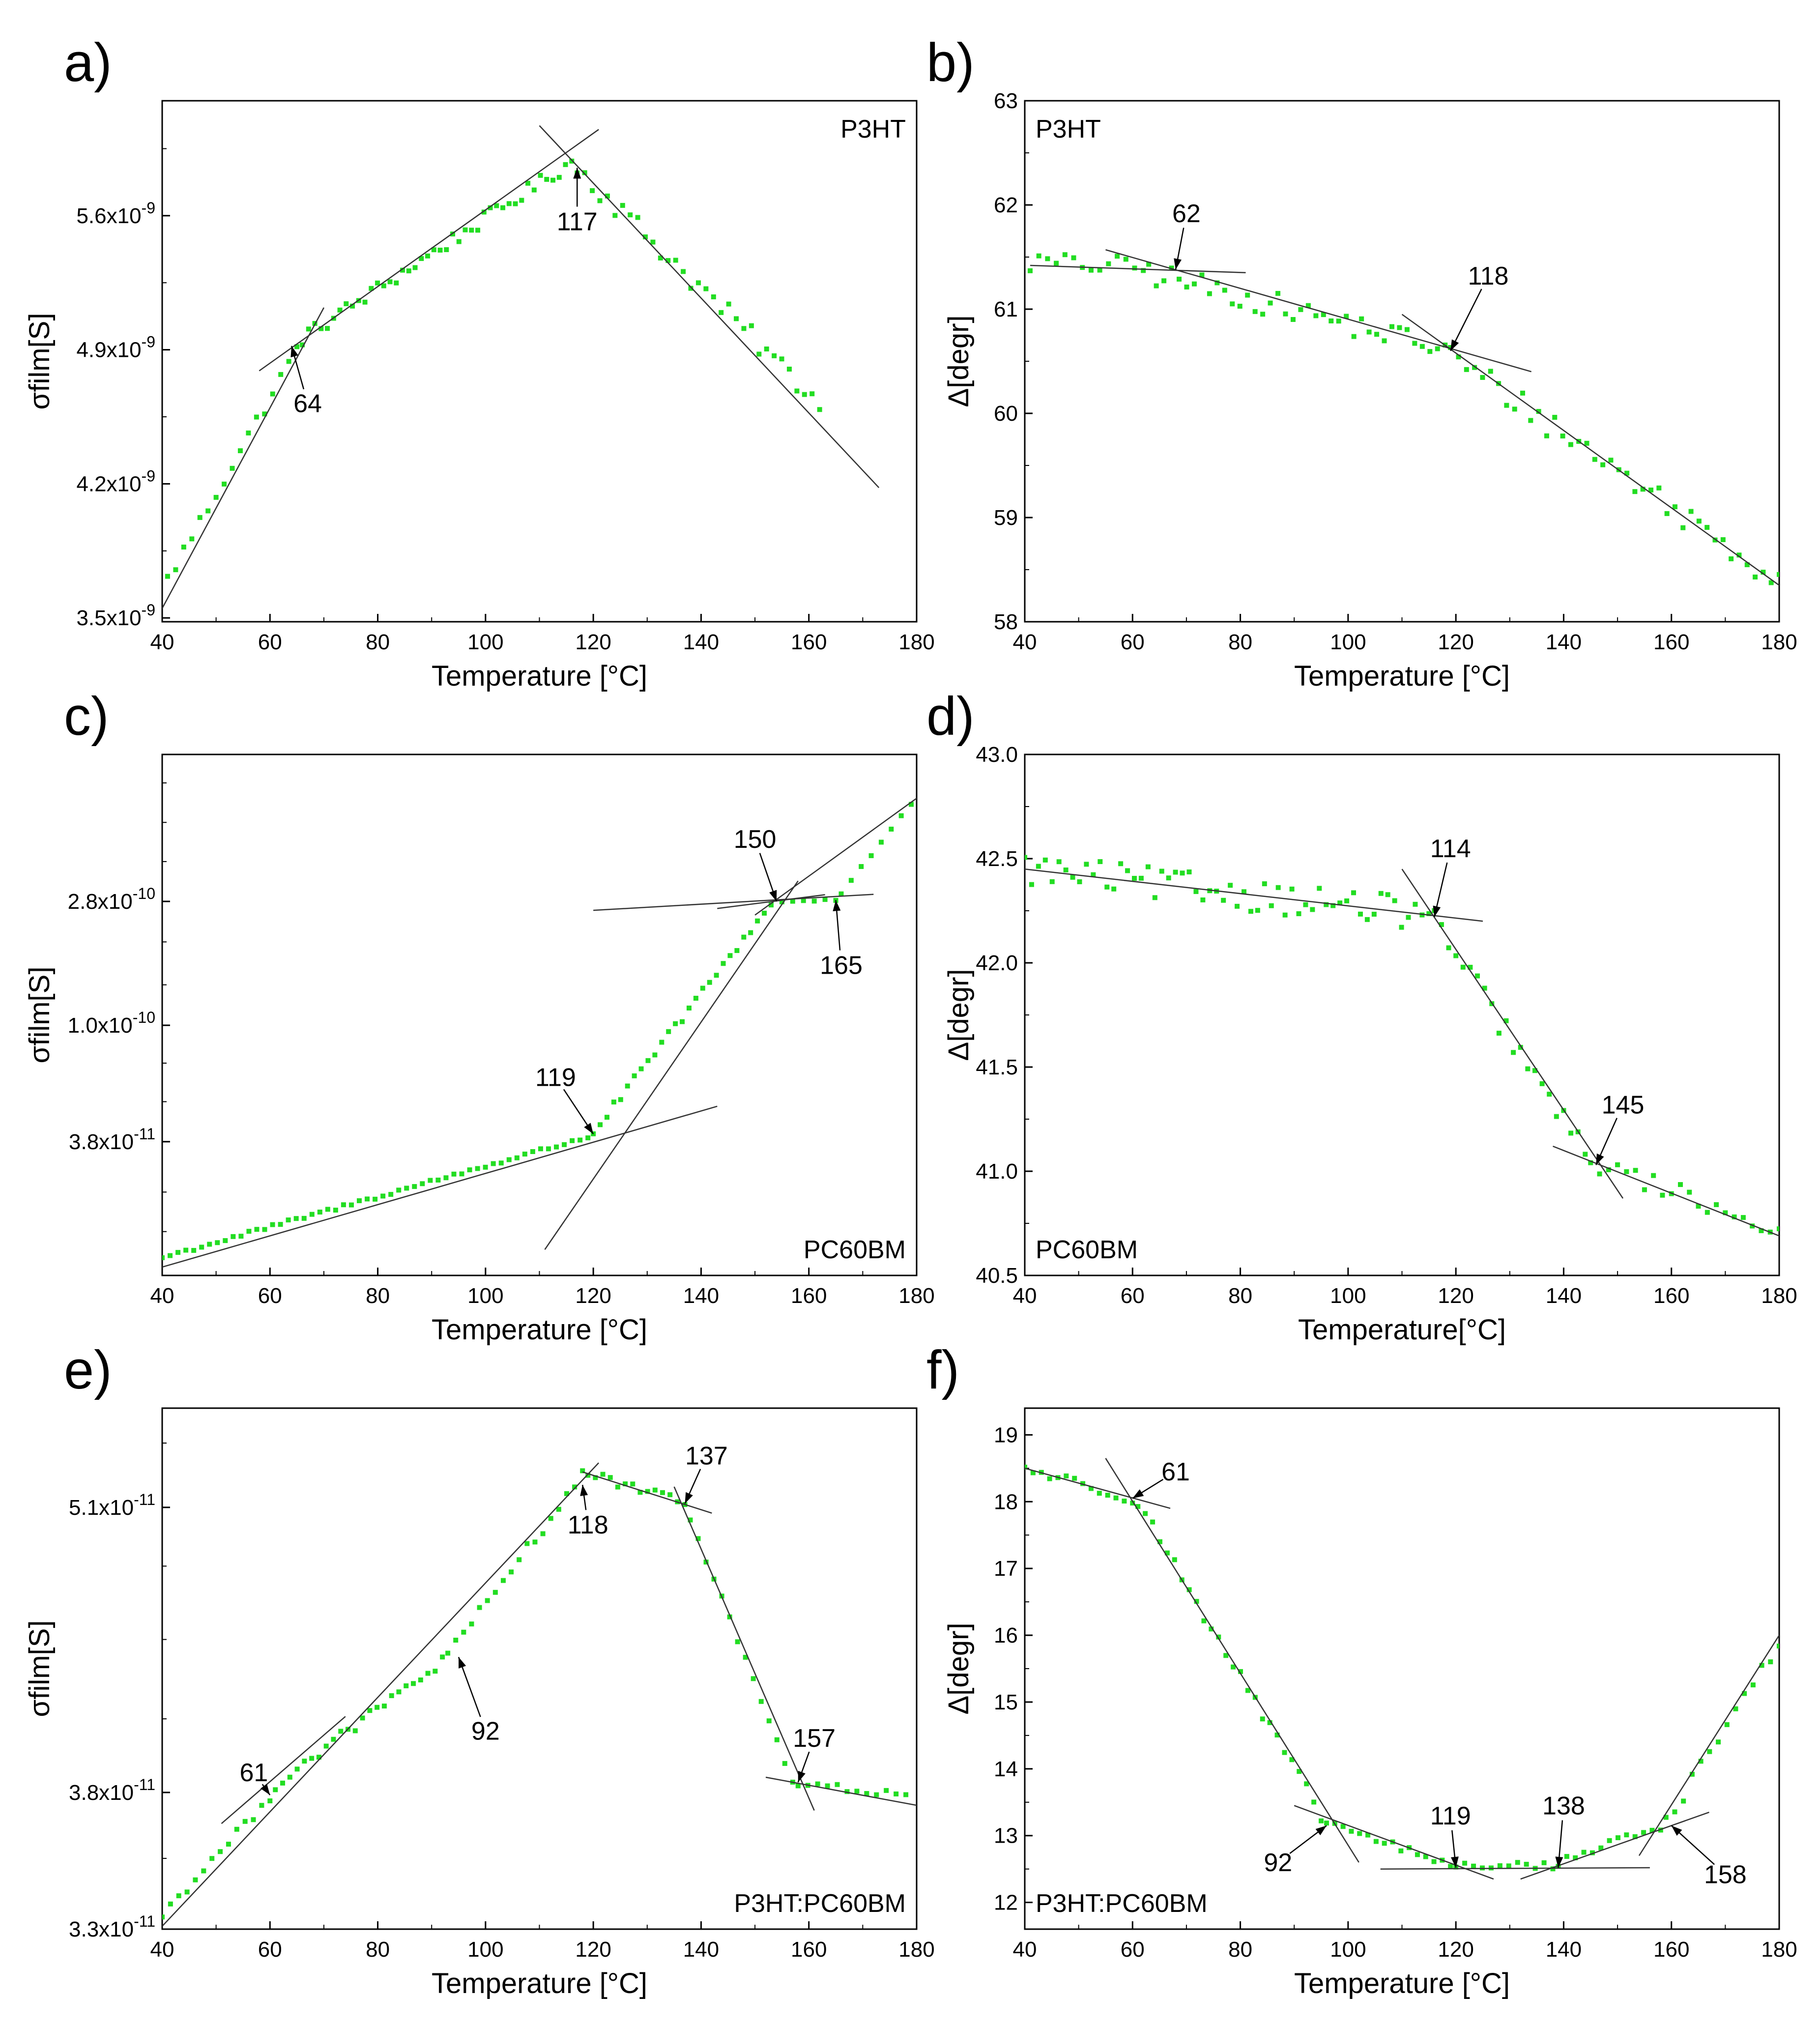  What do you see at coordinates (521, 367) in the screenshot?
I see `plot-area` at bounding box center [521, 367].